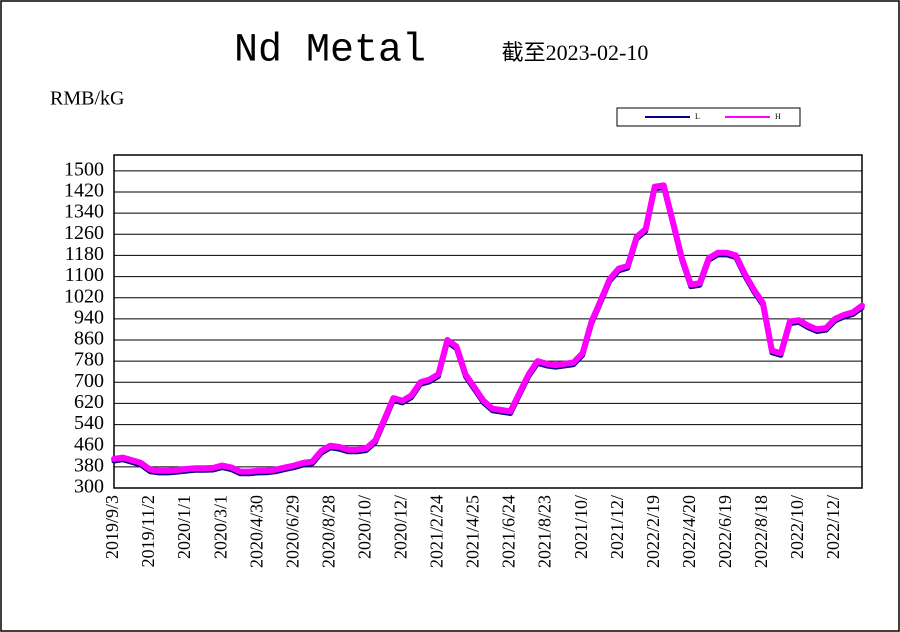 The height and width of the screenshot is (632, 900). Describe the element at coordinates (292, 531) in the screenshot. I see `x-tick-label: 2020/6/29` at that location.